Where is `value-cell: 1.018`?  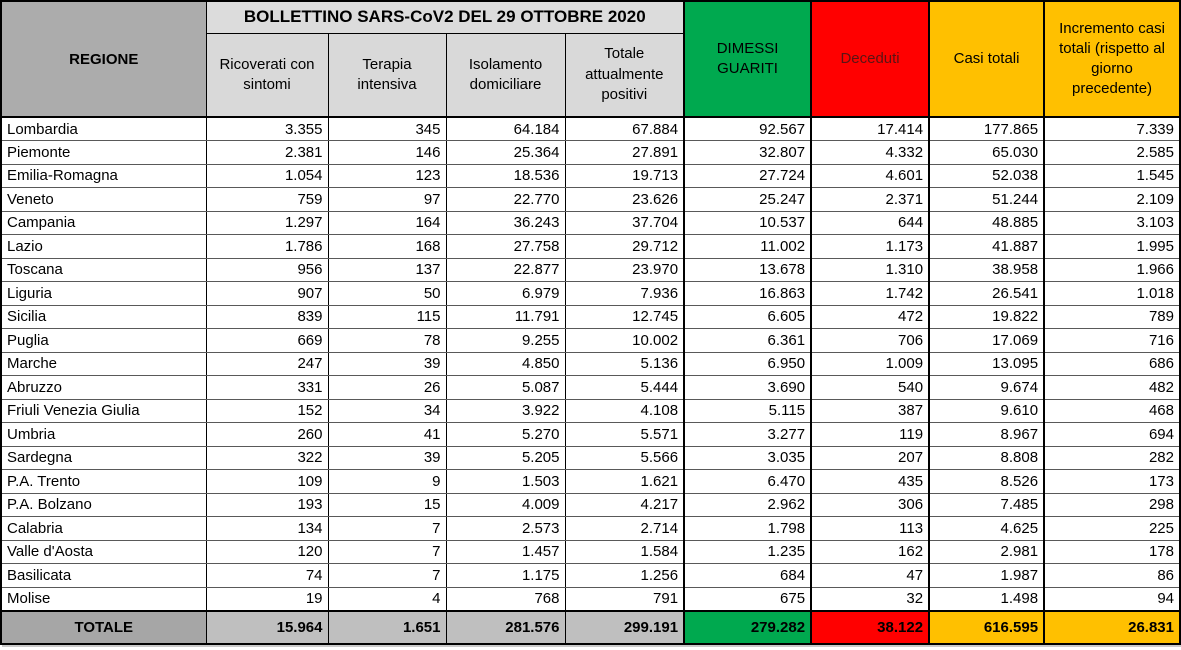
value-cell: 1.018 is located at coordinates (1112, 293).